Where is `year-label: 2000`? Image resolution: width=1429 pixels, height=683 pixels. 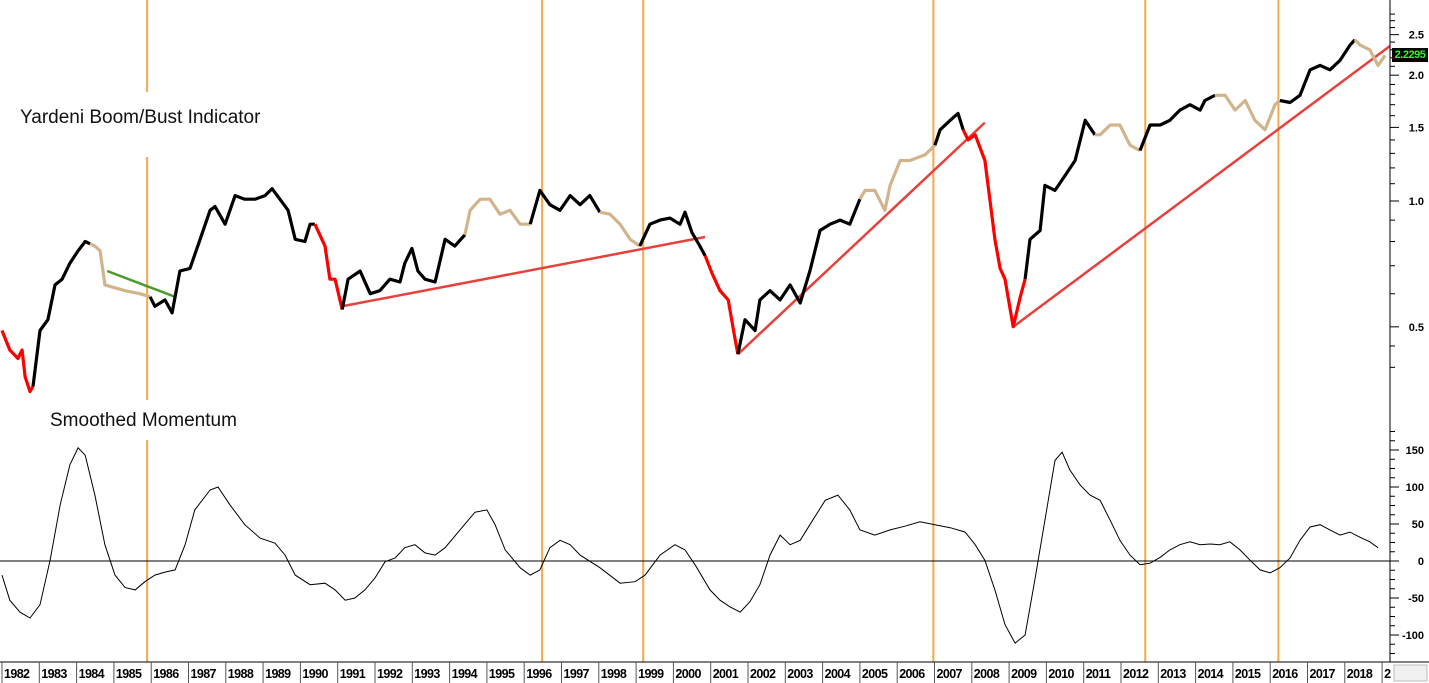
year-label: 2000 is located at coordinates (688, 674).